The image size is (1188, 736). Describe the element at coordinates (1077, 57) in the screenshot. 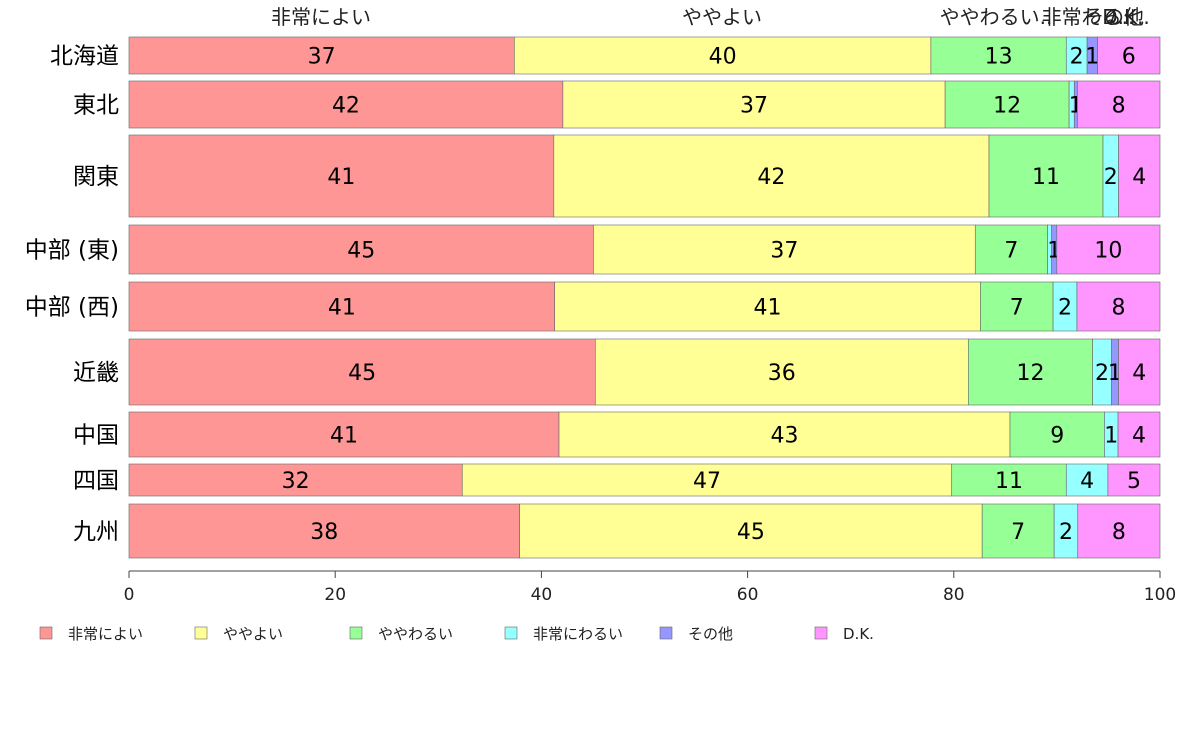

I see `value-label-0-3: 2` at that location.